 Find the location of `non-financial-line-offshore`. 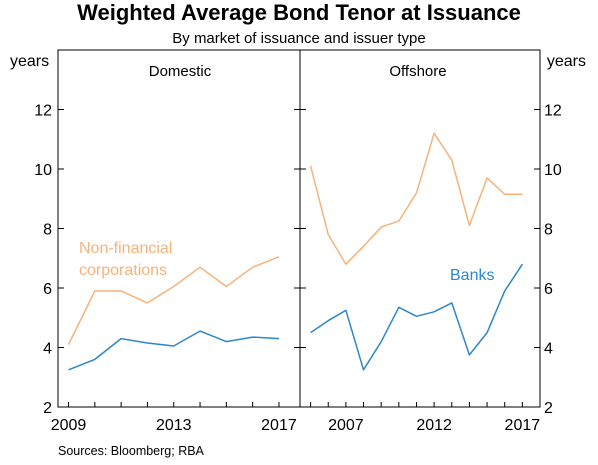

non-financial-line-offshore is located at coordinates (416, 198).